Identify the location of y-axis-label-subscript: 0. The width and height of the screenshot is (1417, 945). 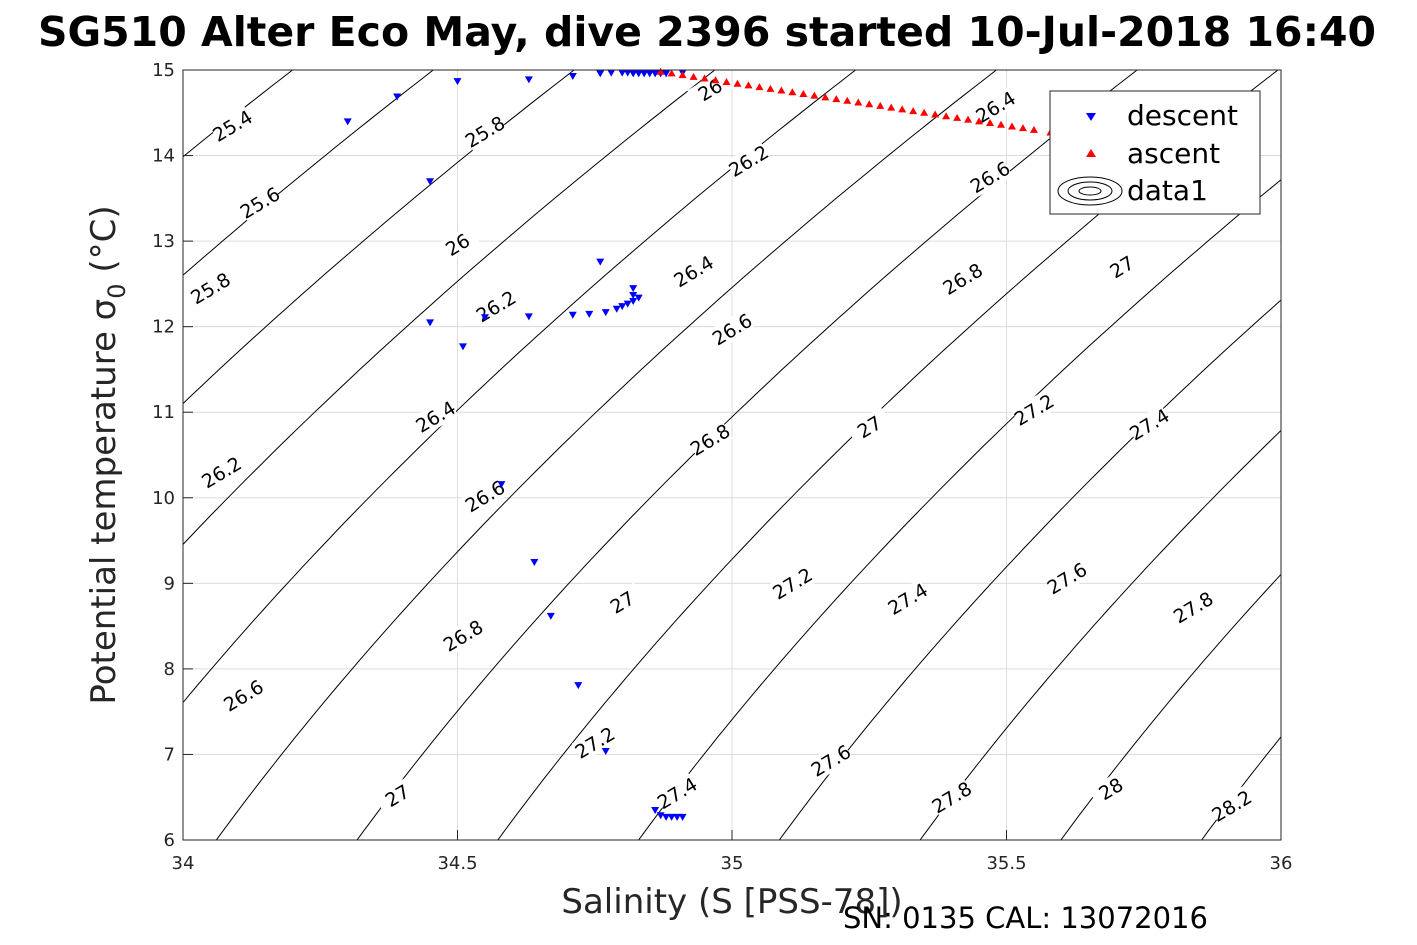
(117, 290).